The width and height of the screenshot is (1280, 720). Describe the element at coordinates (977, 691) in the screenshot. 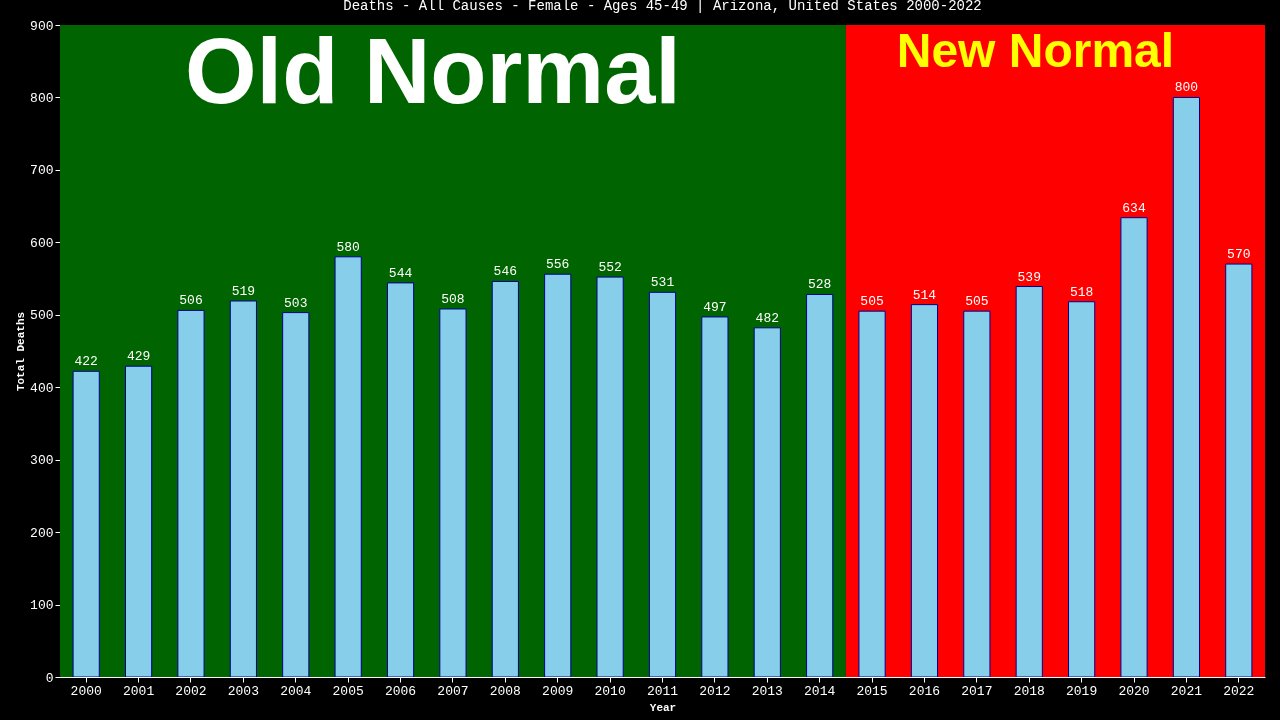

I see `x-tick-label: 2017` at that location.